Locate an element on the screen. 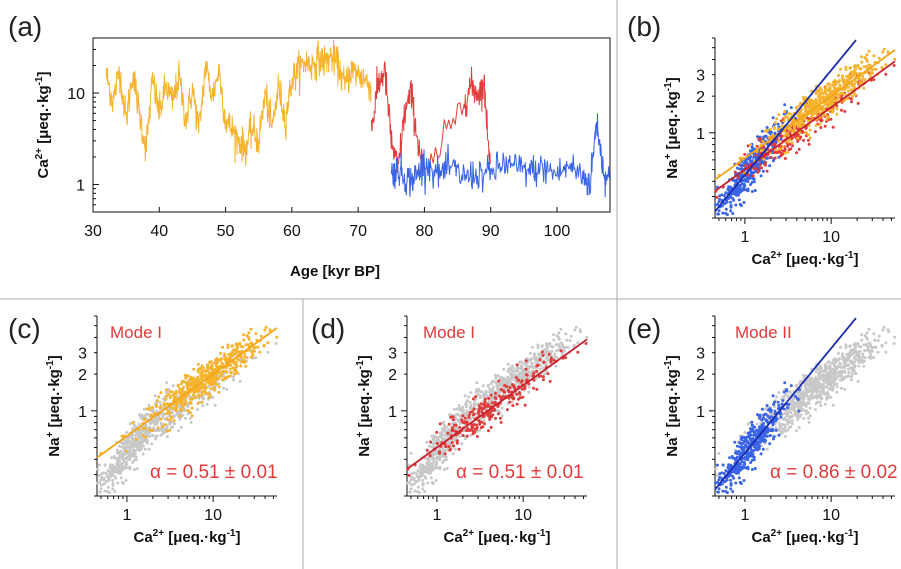 This screenshot has height=569, width=901. panel-c-label: (c) is located at coordinates (24, 328).